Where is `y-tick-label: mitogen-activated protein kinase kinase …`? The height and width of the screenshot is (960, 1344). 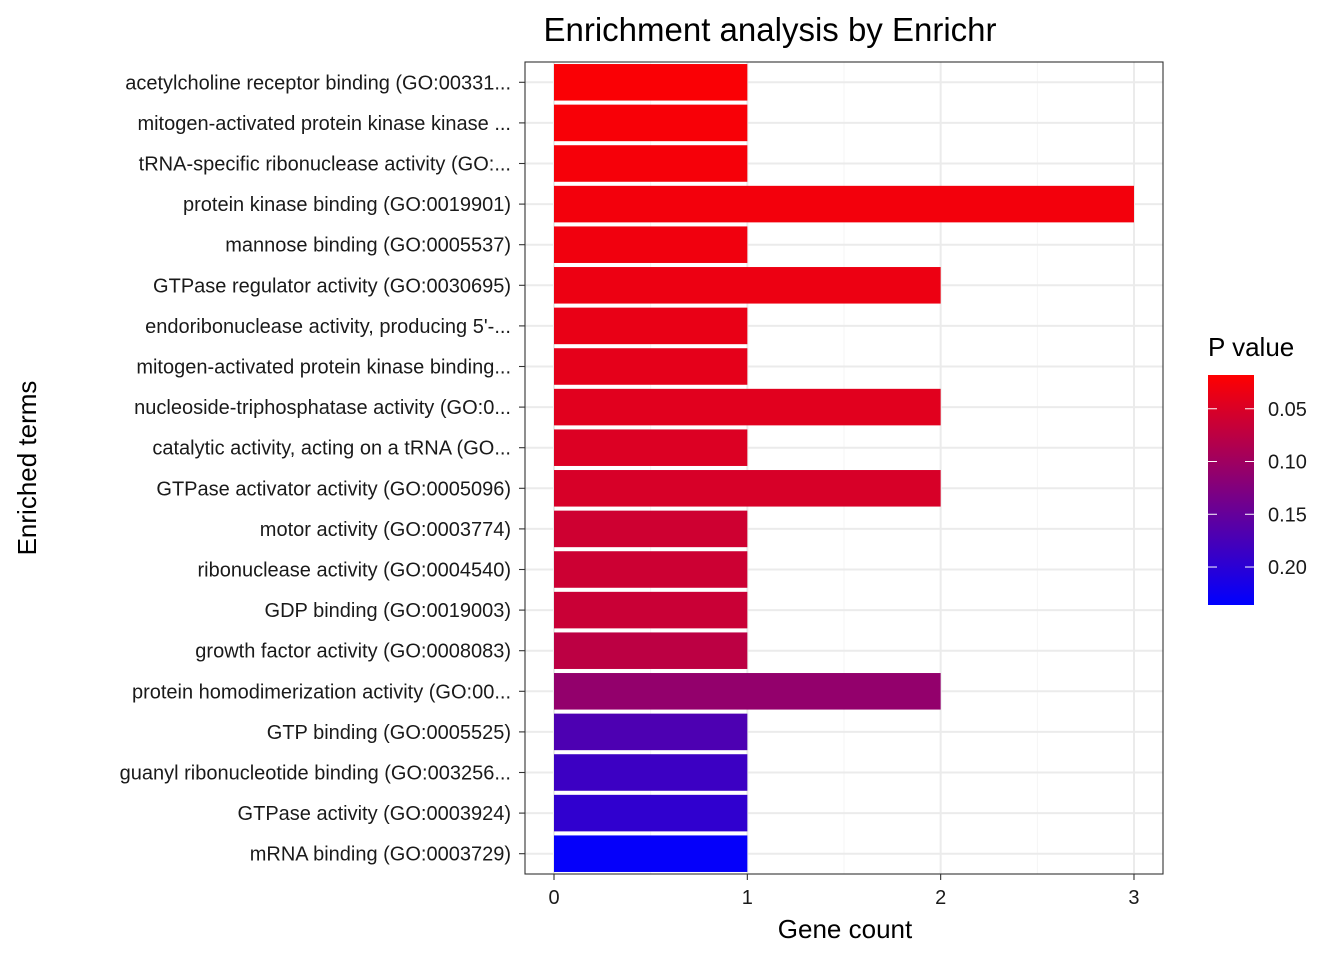
y-tick-label: mitogen-activated protein kinase kinase … is located at coordinates (324, 124).